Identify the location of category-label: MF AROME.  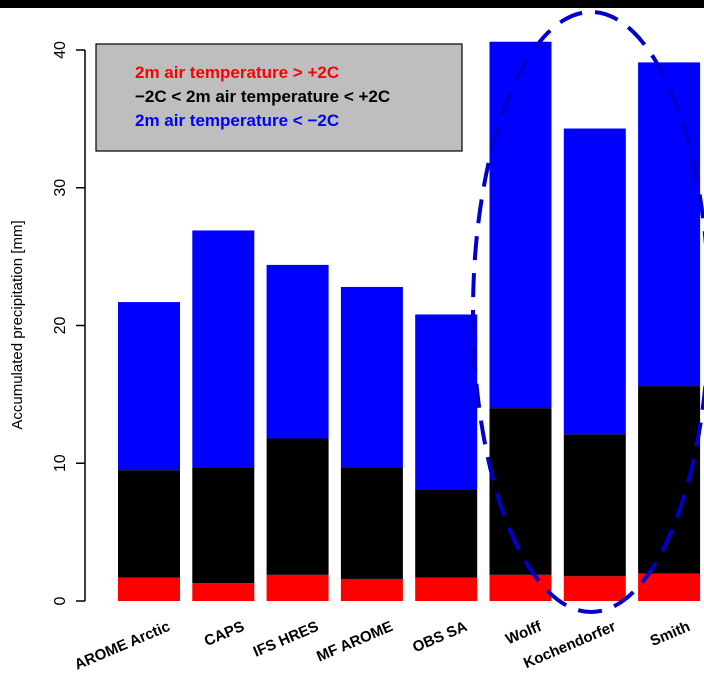
(354, 641).